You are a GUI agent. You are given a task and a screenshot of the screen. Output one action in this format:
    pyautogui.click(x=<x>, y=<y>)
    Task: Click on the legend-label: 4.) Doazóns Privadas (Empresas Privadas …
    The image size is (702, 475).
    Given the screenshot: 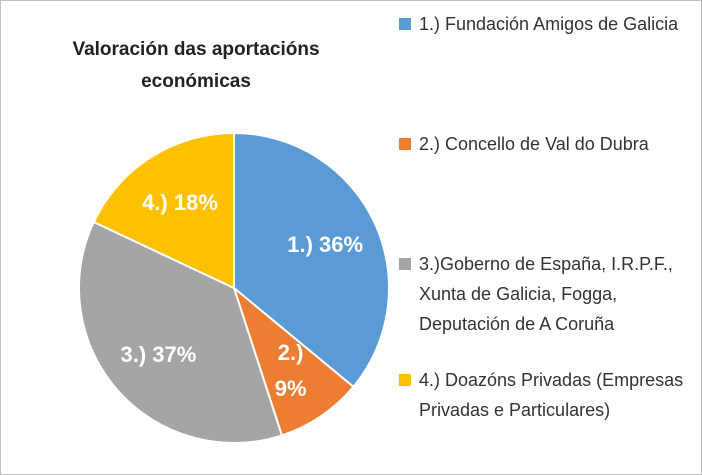 What is the action you would take?
    pyautogui.click(x=551, y=395)
    